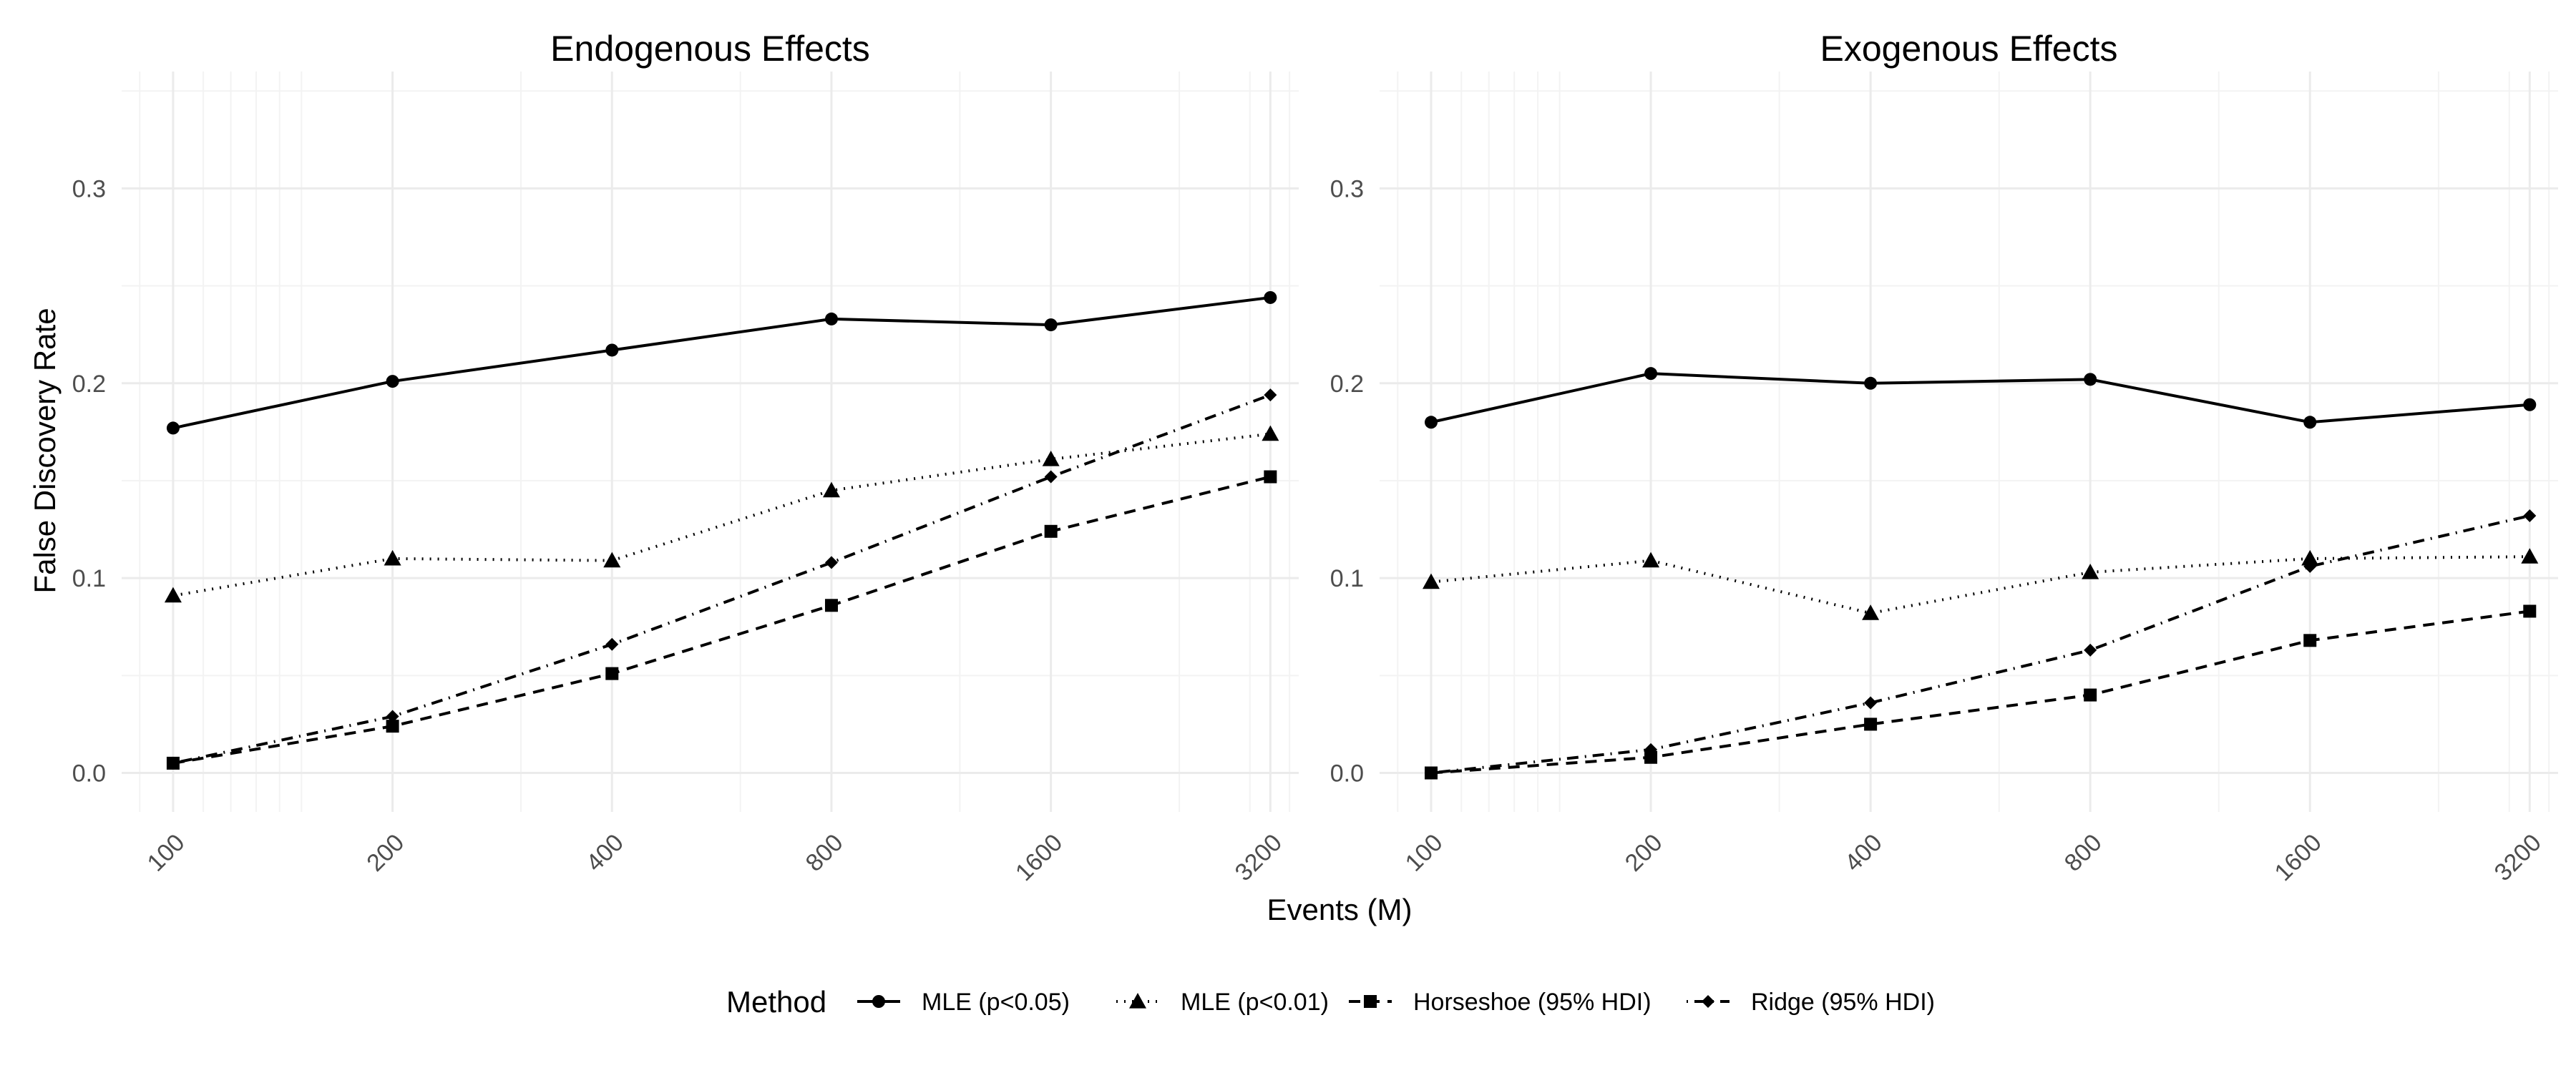  I want to click on legend-item: Ridge (95% HDI), so click(1811, 1003).